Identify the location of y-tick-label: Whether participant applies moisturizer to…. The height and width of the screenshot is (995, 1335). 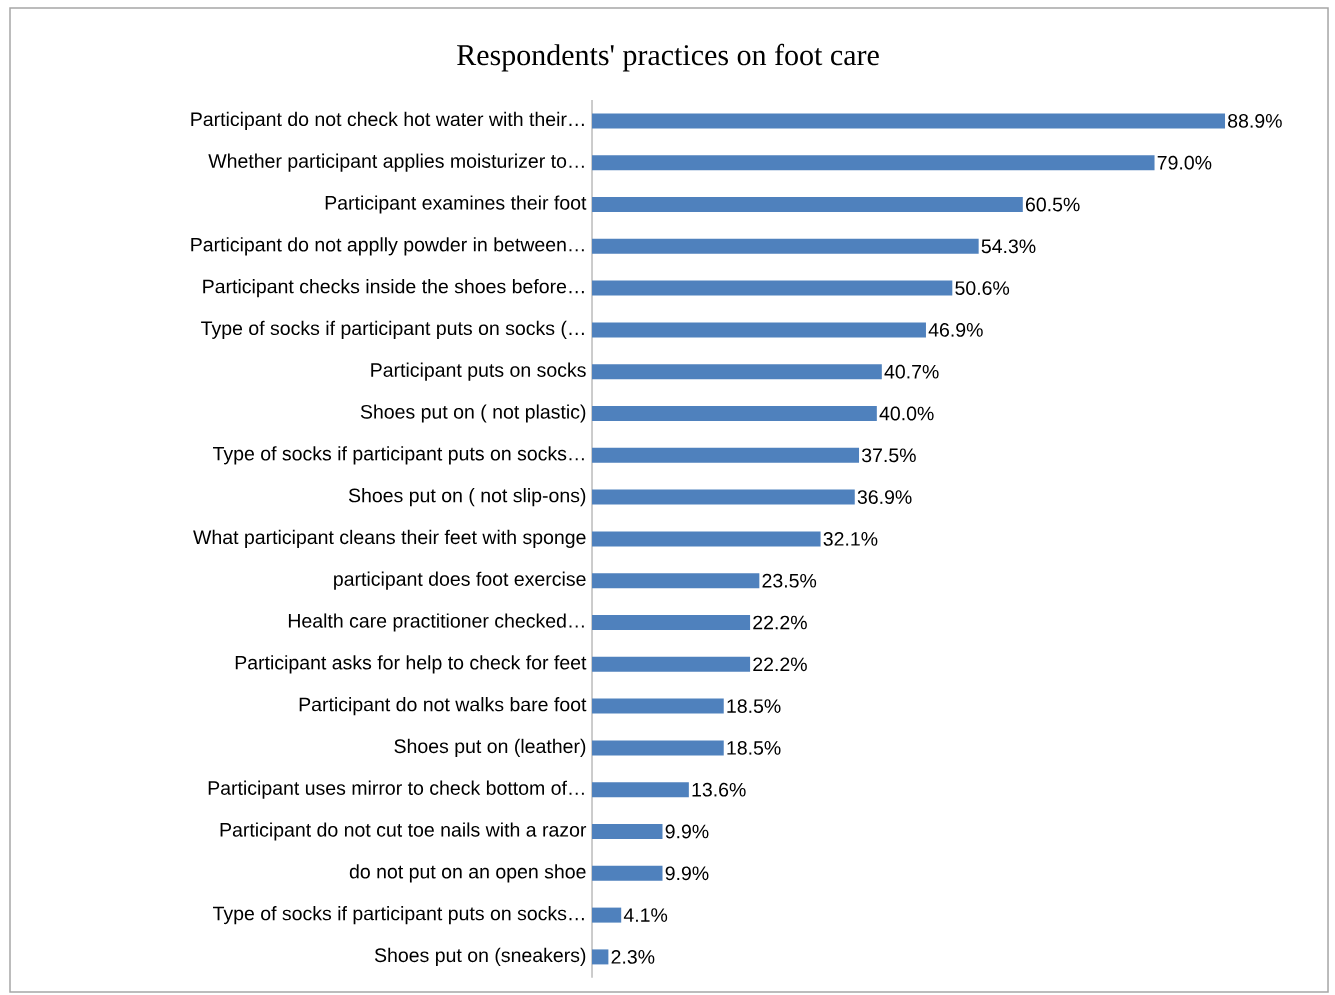
(396, 162).